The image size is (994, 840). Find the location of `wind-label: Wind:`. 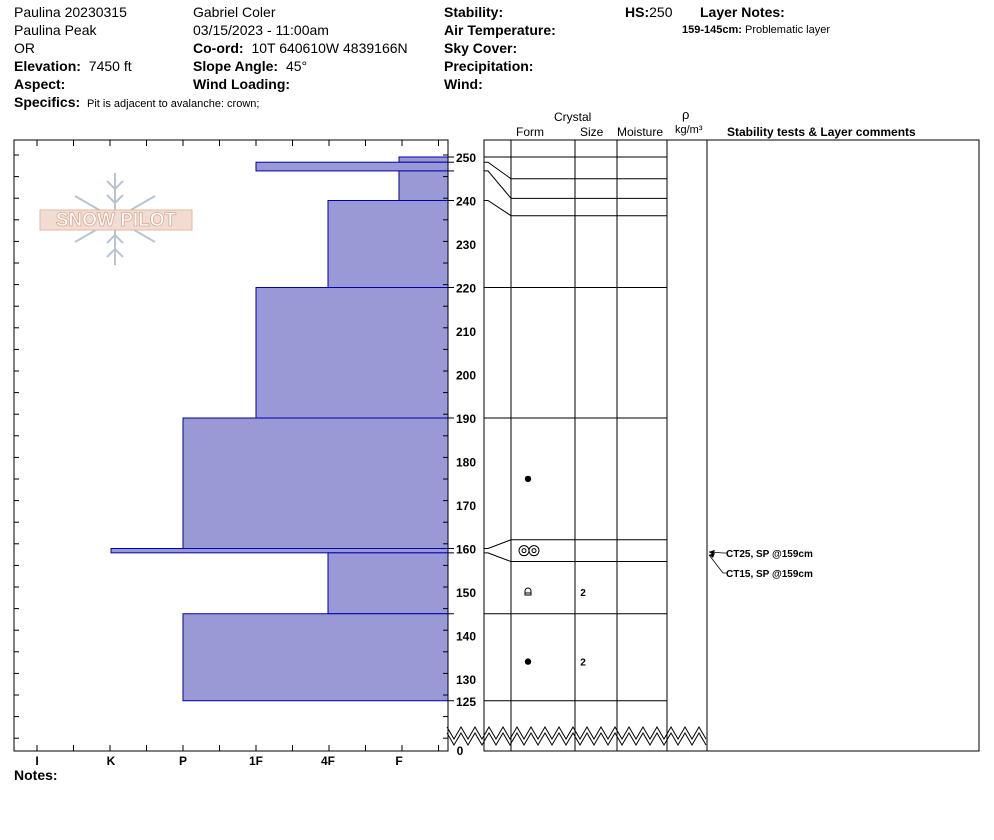

wind-label: Wind: is located at coordinates (463, 84).